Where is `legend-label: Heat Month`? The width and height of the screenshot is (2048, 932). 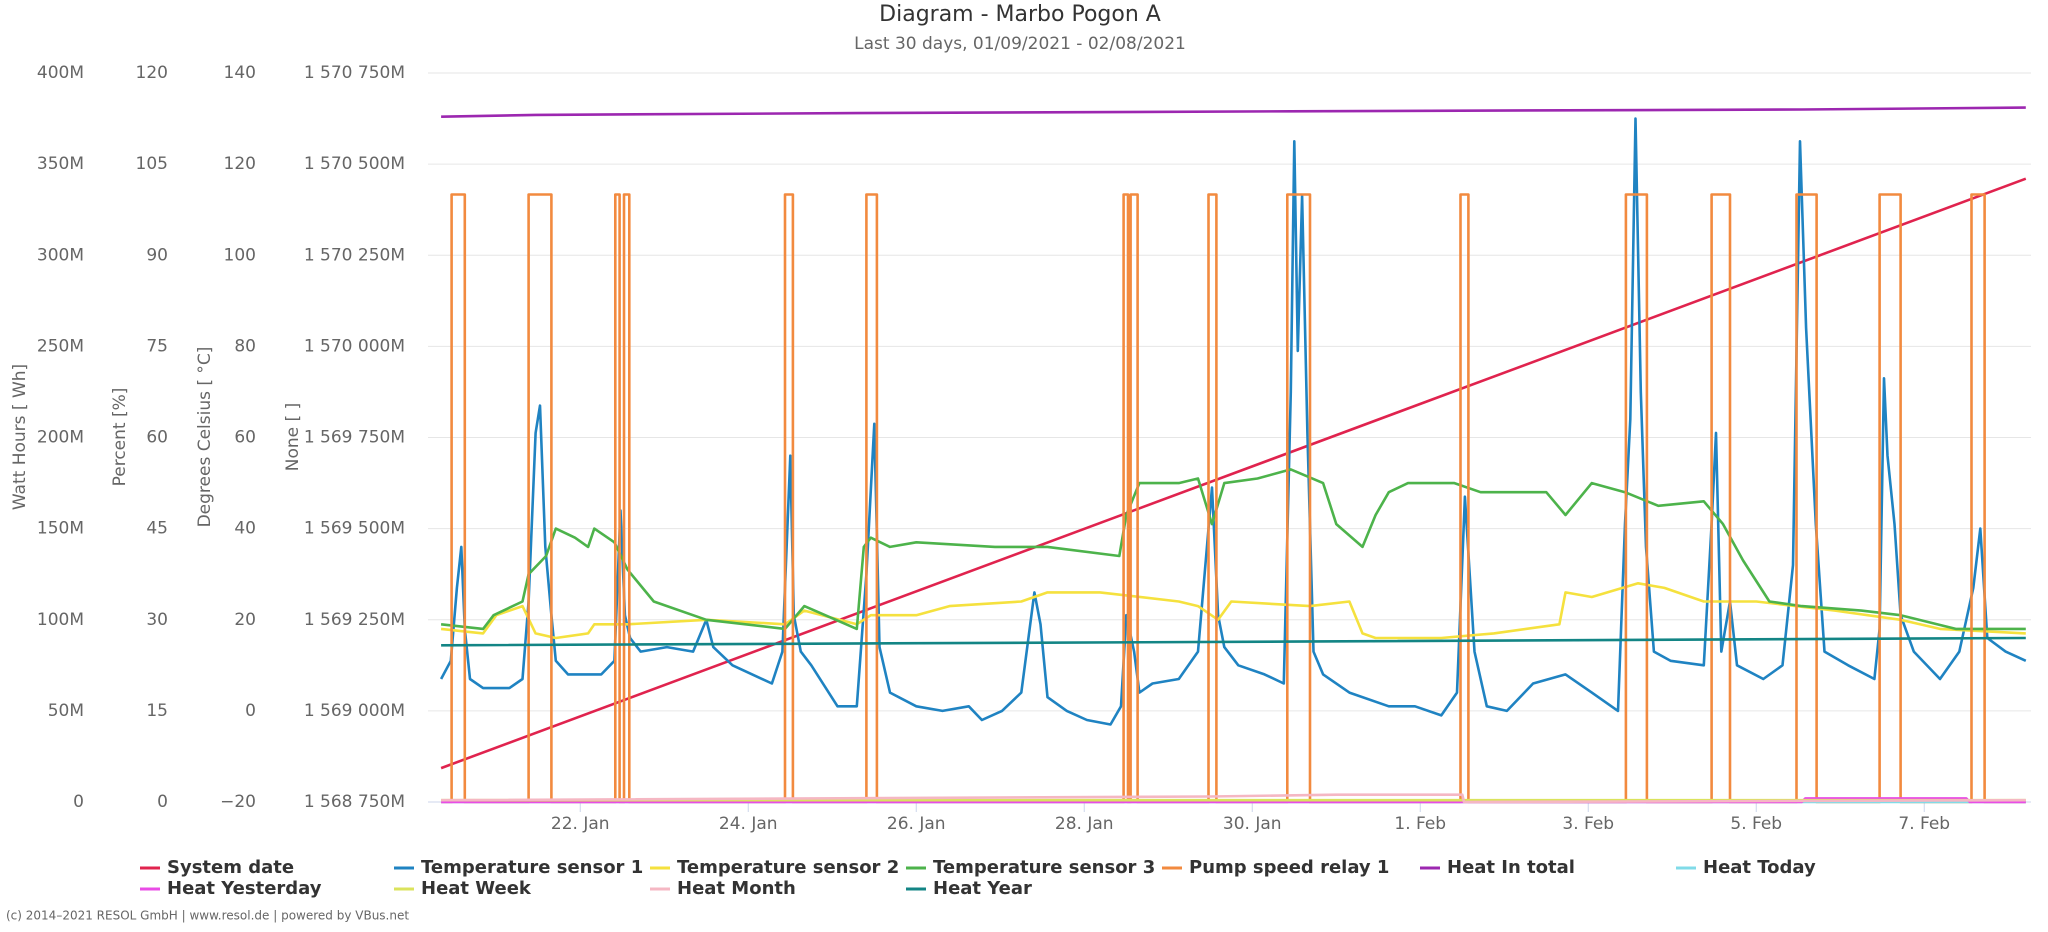
legend-label: Heat Month is located at coordinates (736, 888).